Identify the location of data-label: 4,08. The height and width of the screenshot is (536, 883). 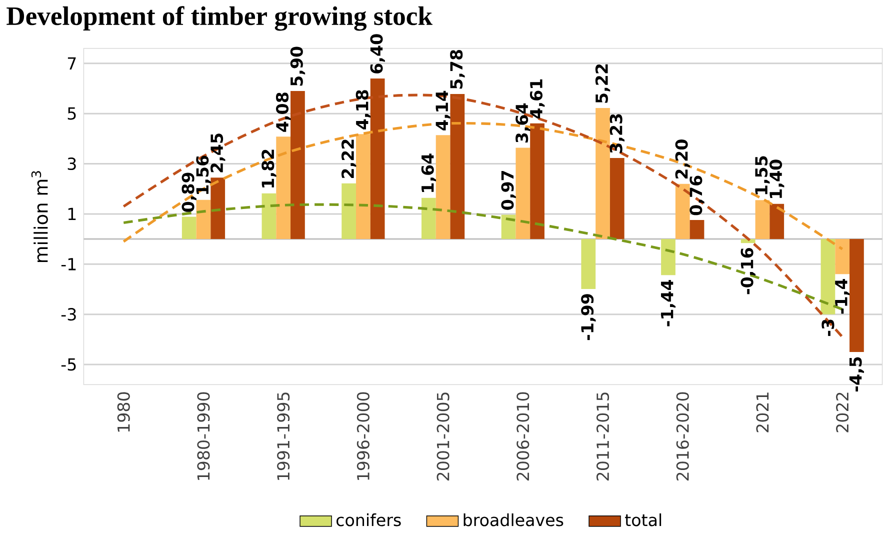
(283, 112).